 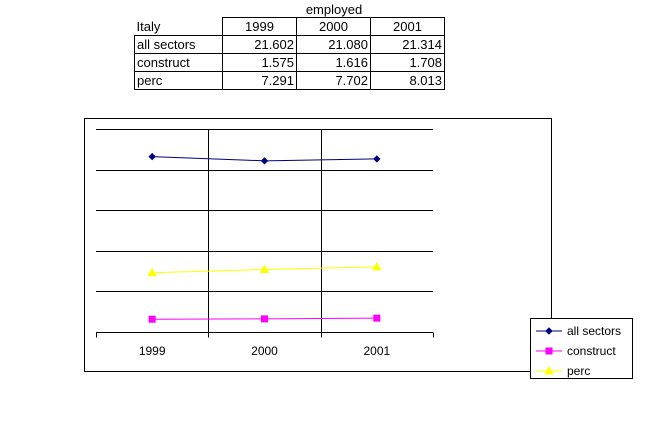 I want to click on chart-legend: all sectors construct perc, so click(x=581, y=348).